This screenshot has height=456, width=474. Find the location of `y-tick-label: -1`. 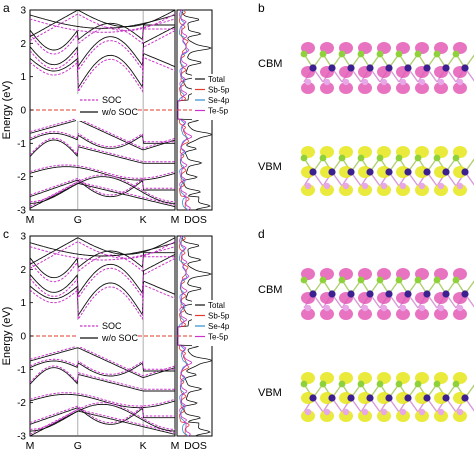

y-tick-label: -1 is located at coordinates (21, 144).